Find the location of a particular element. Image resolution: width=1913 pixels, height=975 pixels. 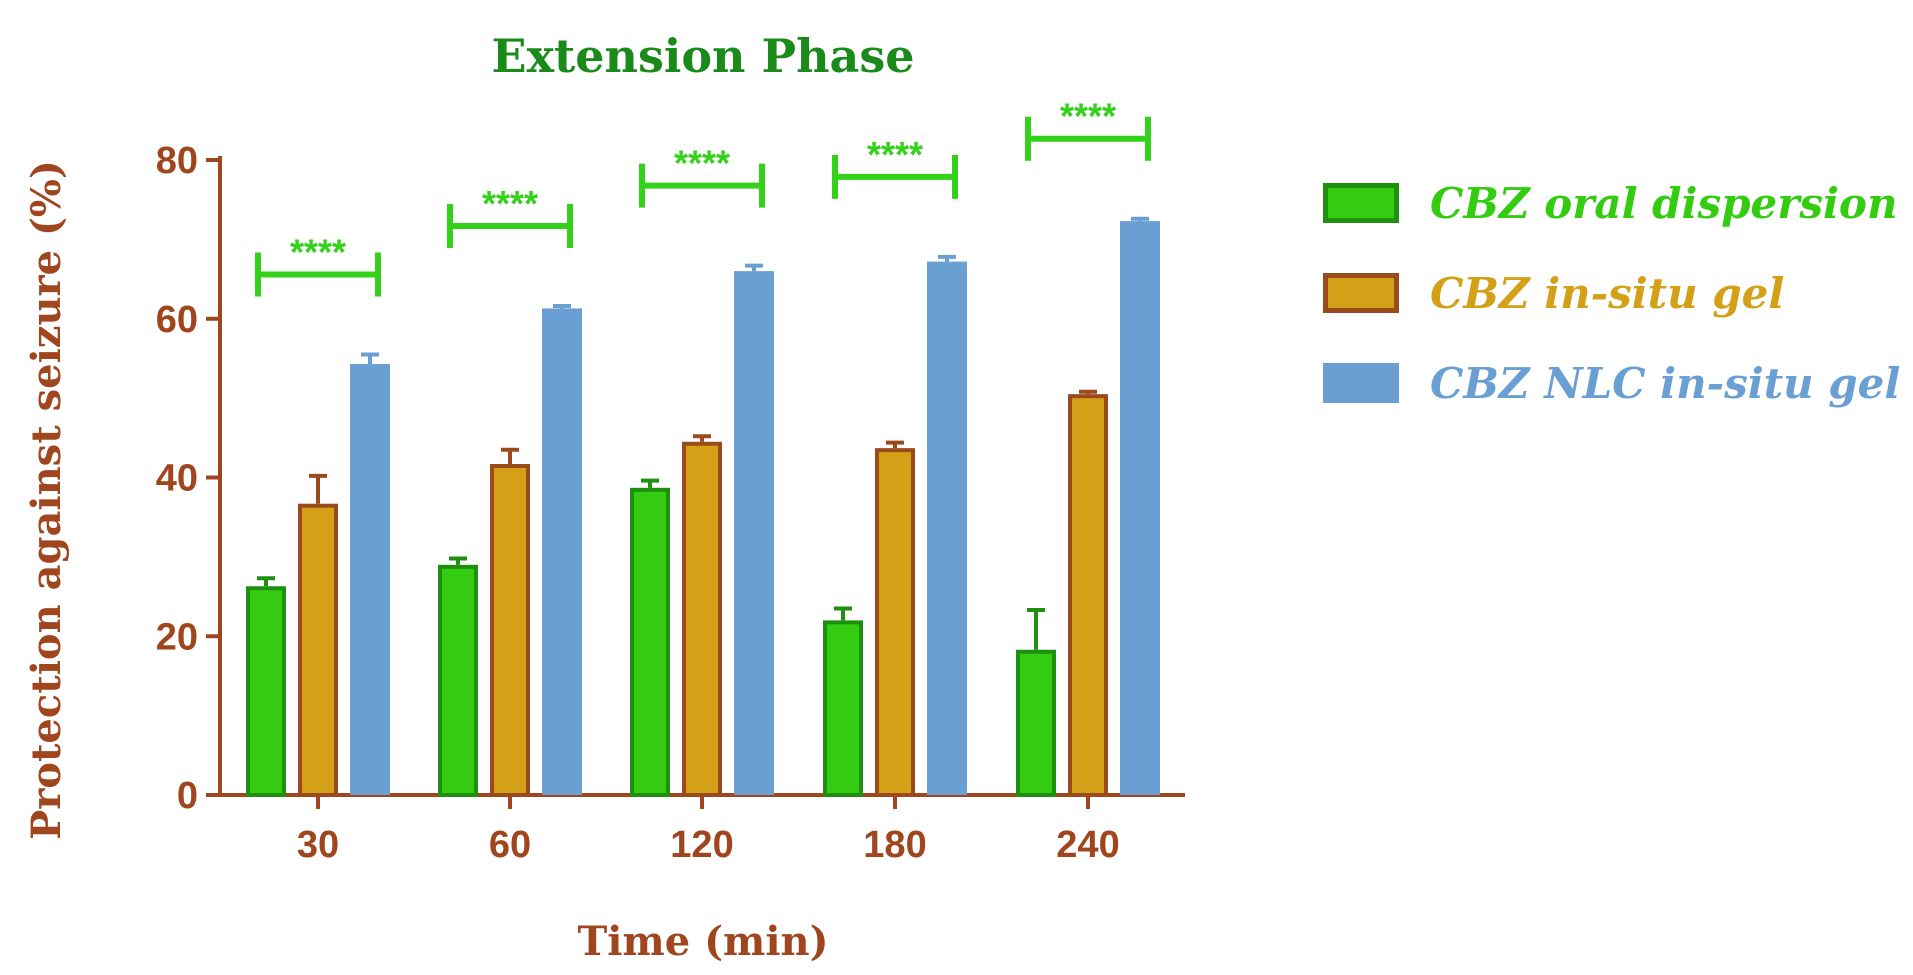

x-tick-label: 30 is located at coordinates (318, 845).